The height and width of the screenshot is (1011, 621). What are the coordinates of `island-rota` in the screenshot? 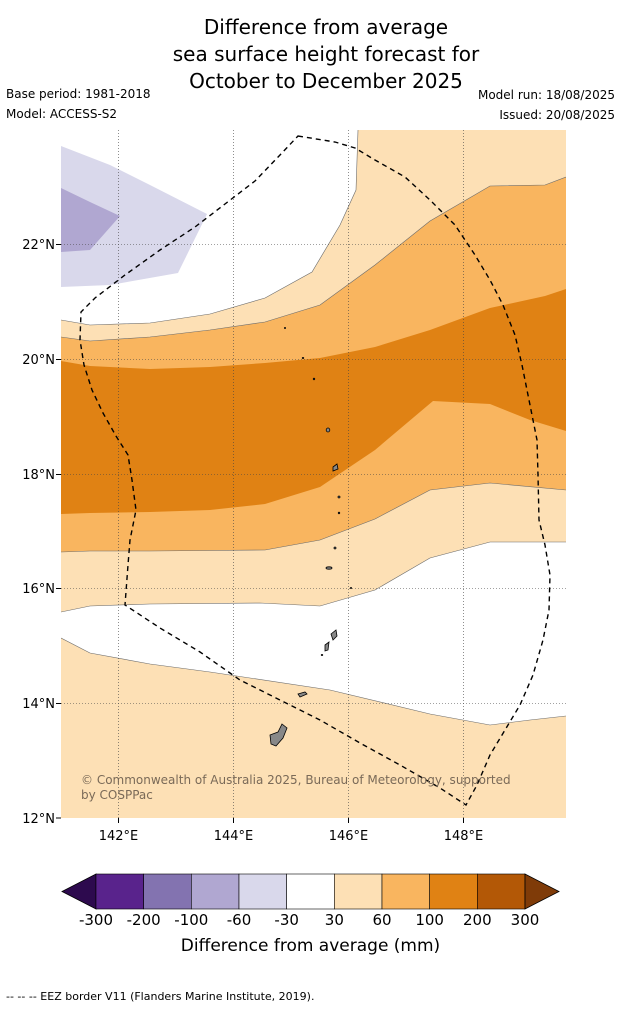 It's located at (302, 694).